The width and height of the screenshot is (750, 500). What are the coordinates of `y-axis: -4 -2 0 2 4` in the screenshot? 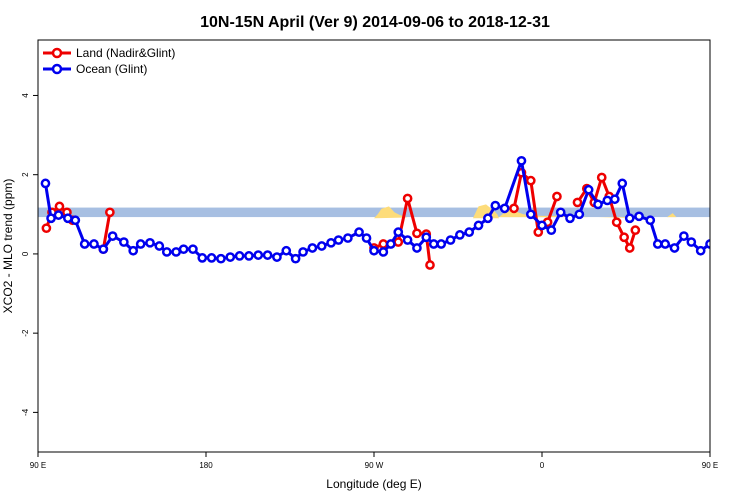 It's located at (29, 254).